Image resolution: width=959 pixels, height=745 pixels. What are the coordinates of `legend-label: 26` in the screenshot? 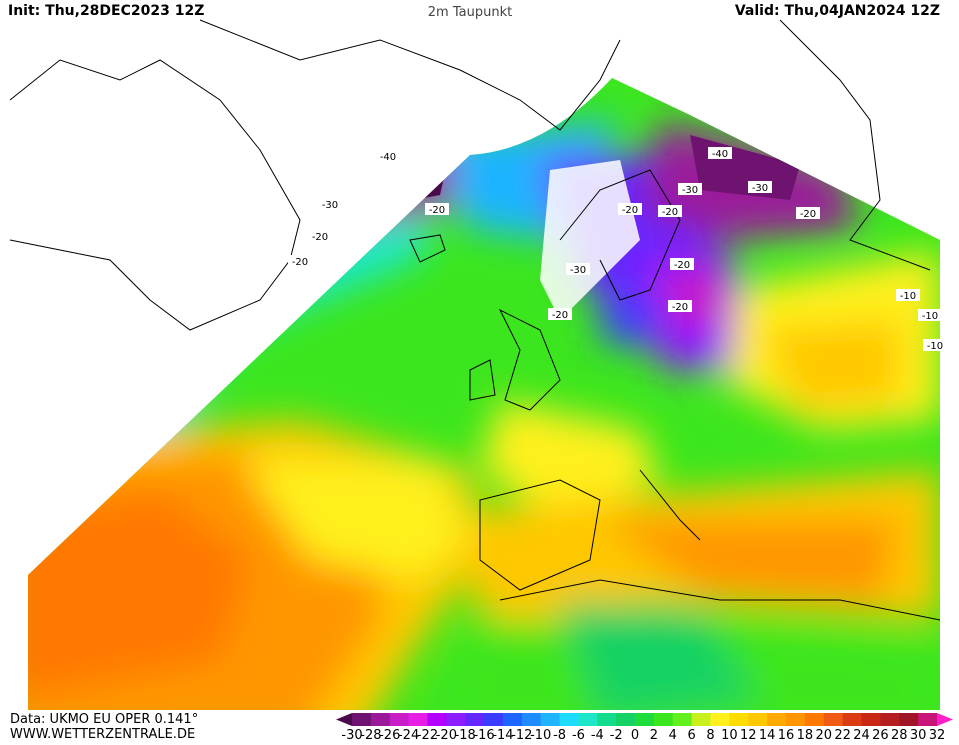 It's located at (880, 734).